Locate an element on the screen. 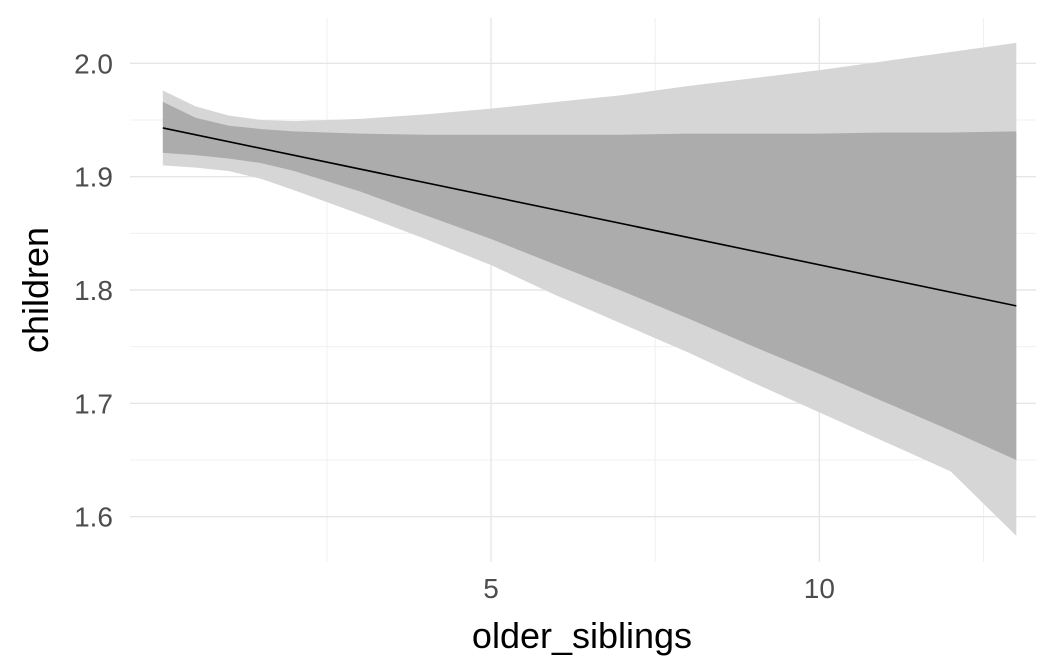 The width and height of the screenshot is (1056, 672). y-axis-title: children is located at coordinates (35, 290).